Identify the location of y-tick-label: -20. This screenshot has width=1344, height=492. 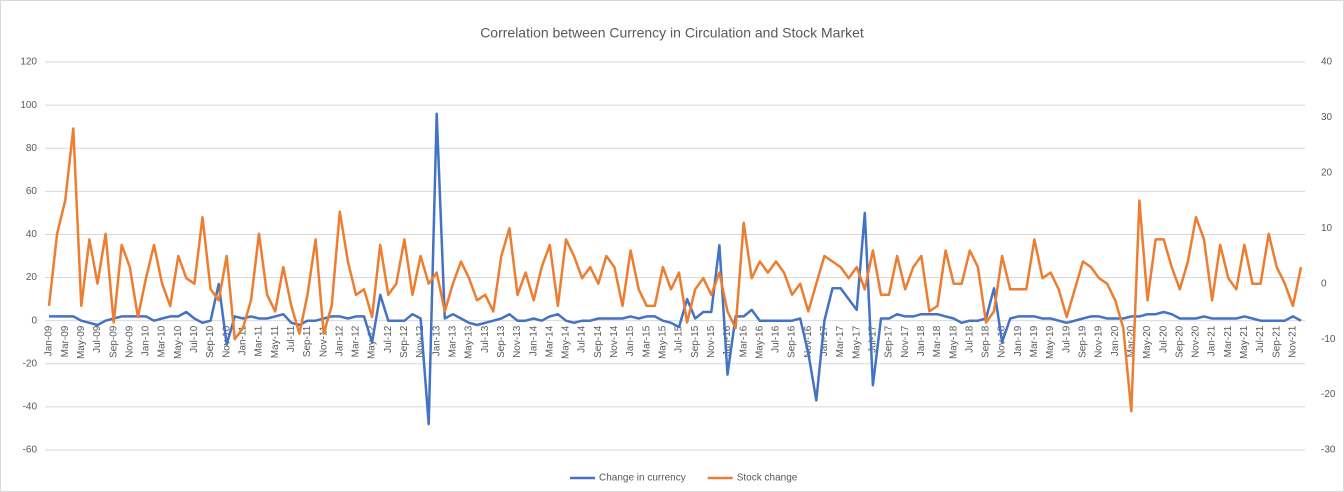
(30, 363).